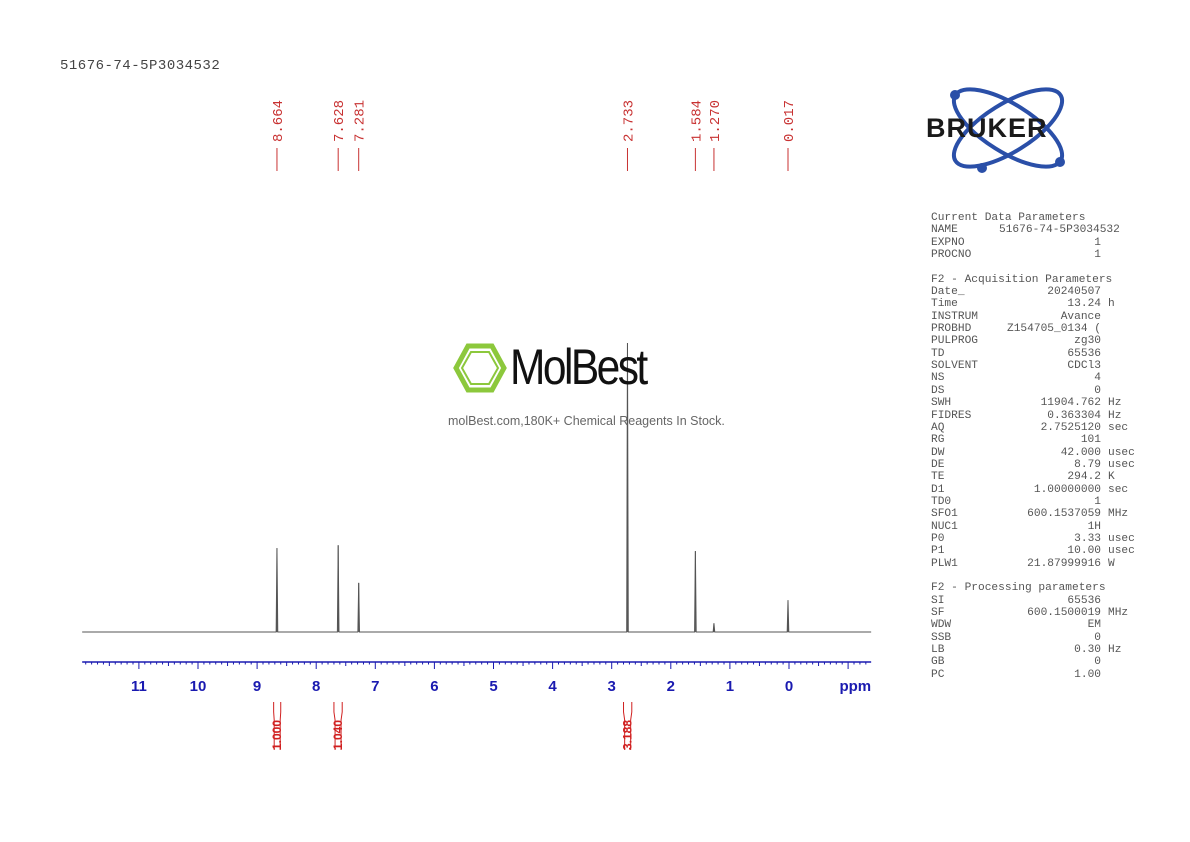 This screenshot has height=842, width=1190. Describe the element at coordinates (361, 121) in the screenshot. I see `peak-label: 7.281` at that location.